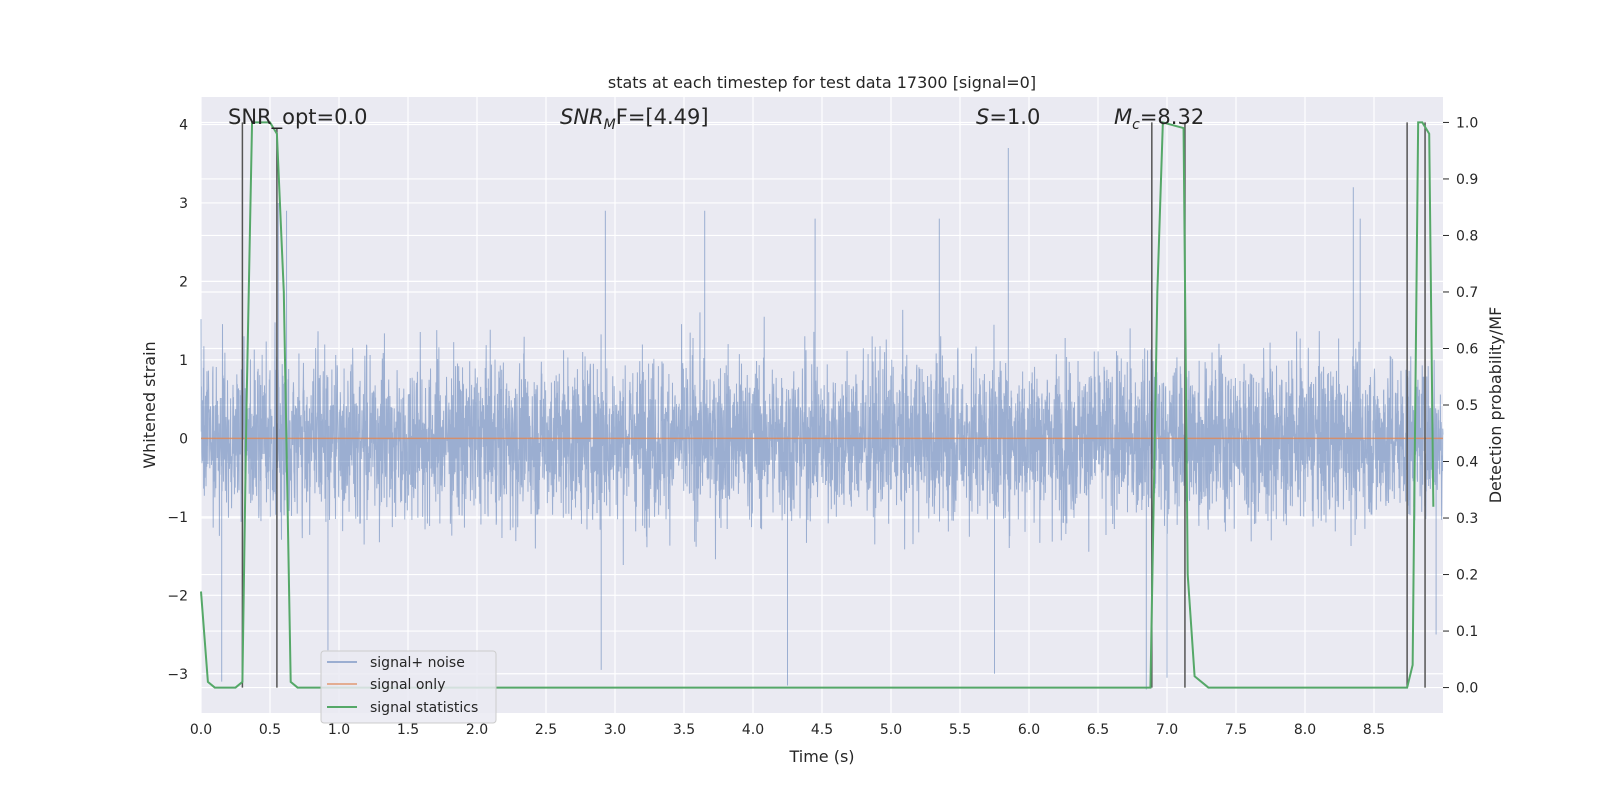 This screenshot has height=800, width=1600. Describe the element at coordinates (1467, 293) in the screenshot. I see `y2-tick-label: 0.7` at that location.